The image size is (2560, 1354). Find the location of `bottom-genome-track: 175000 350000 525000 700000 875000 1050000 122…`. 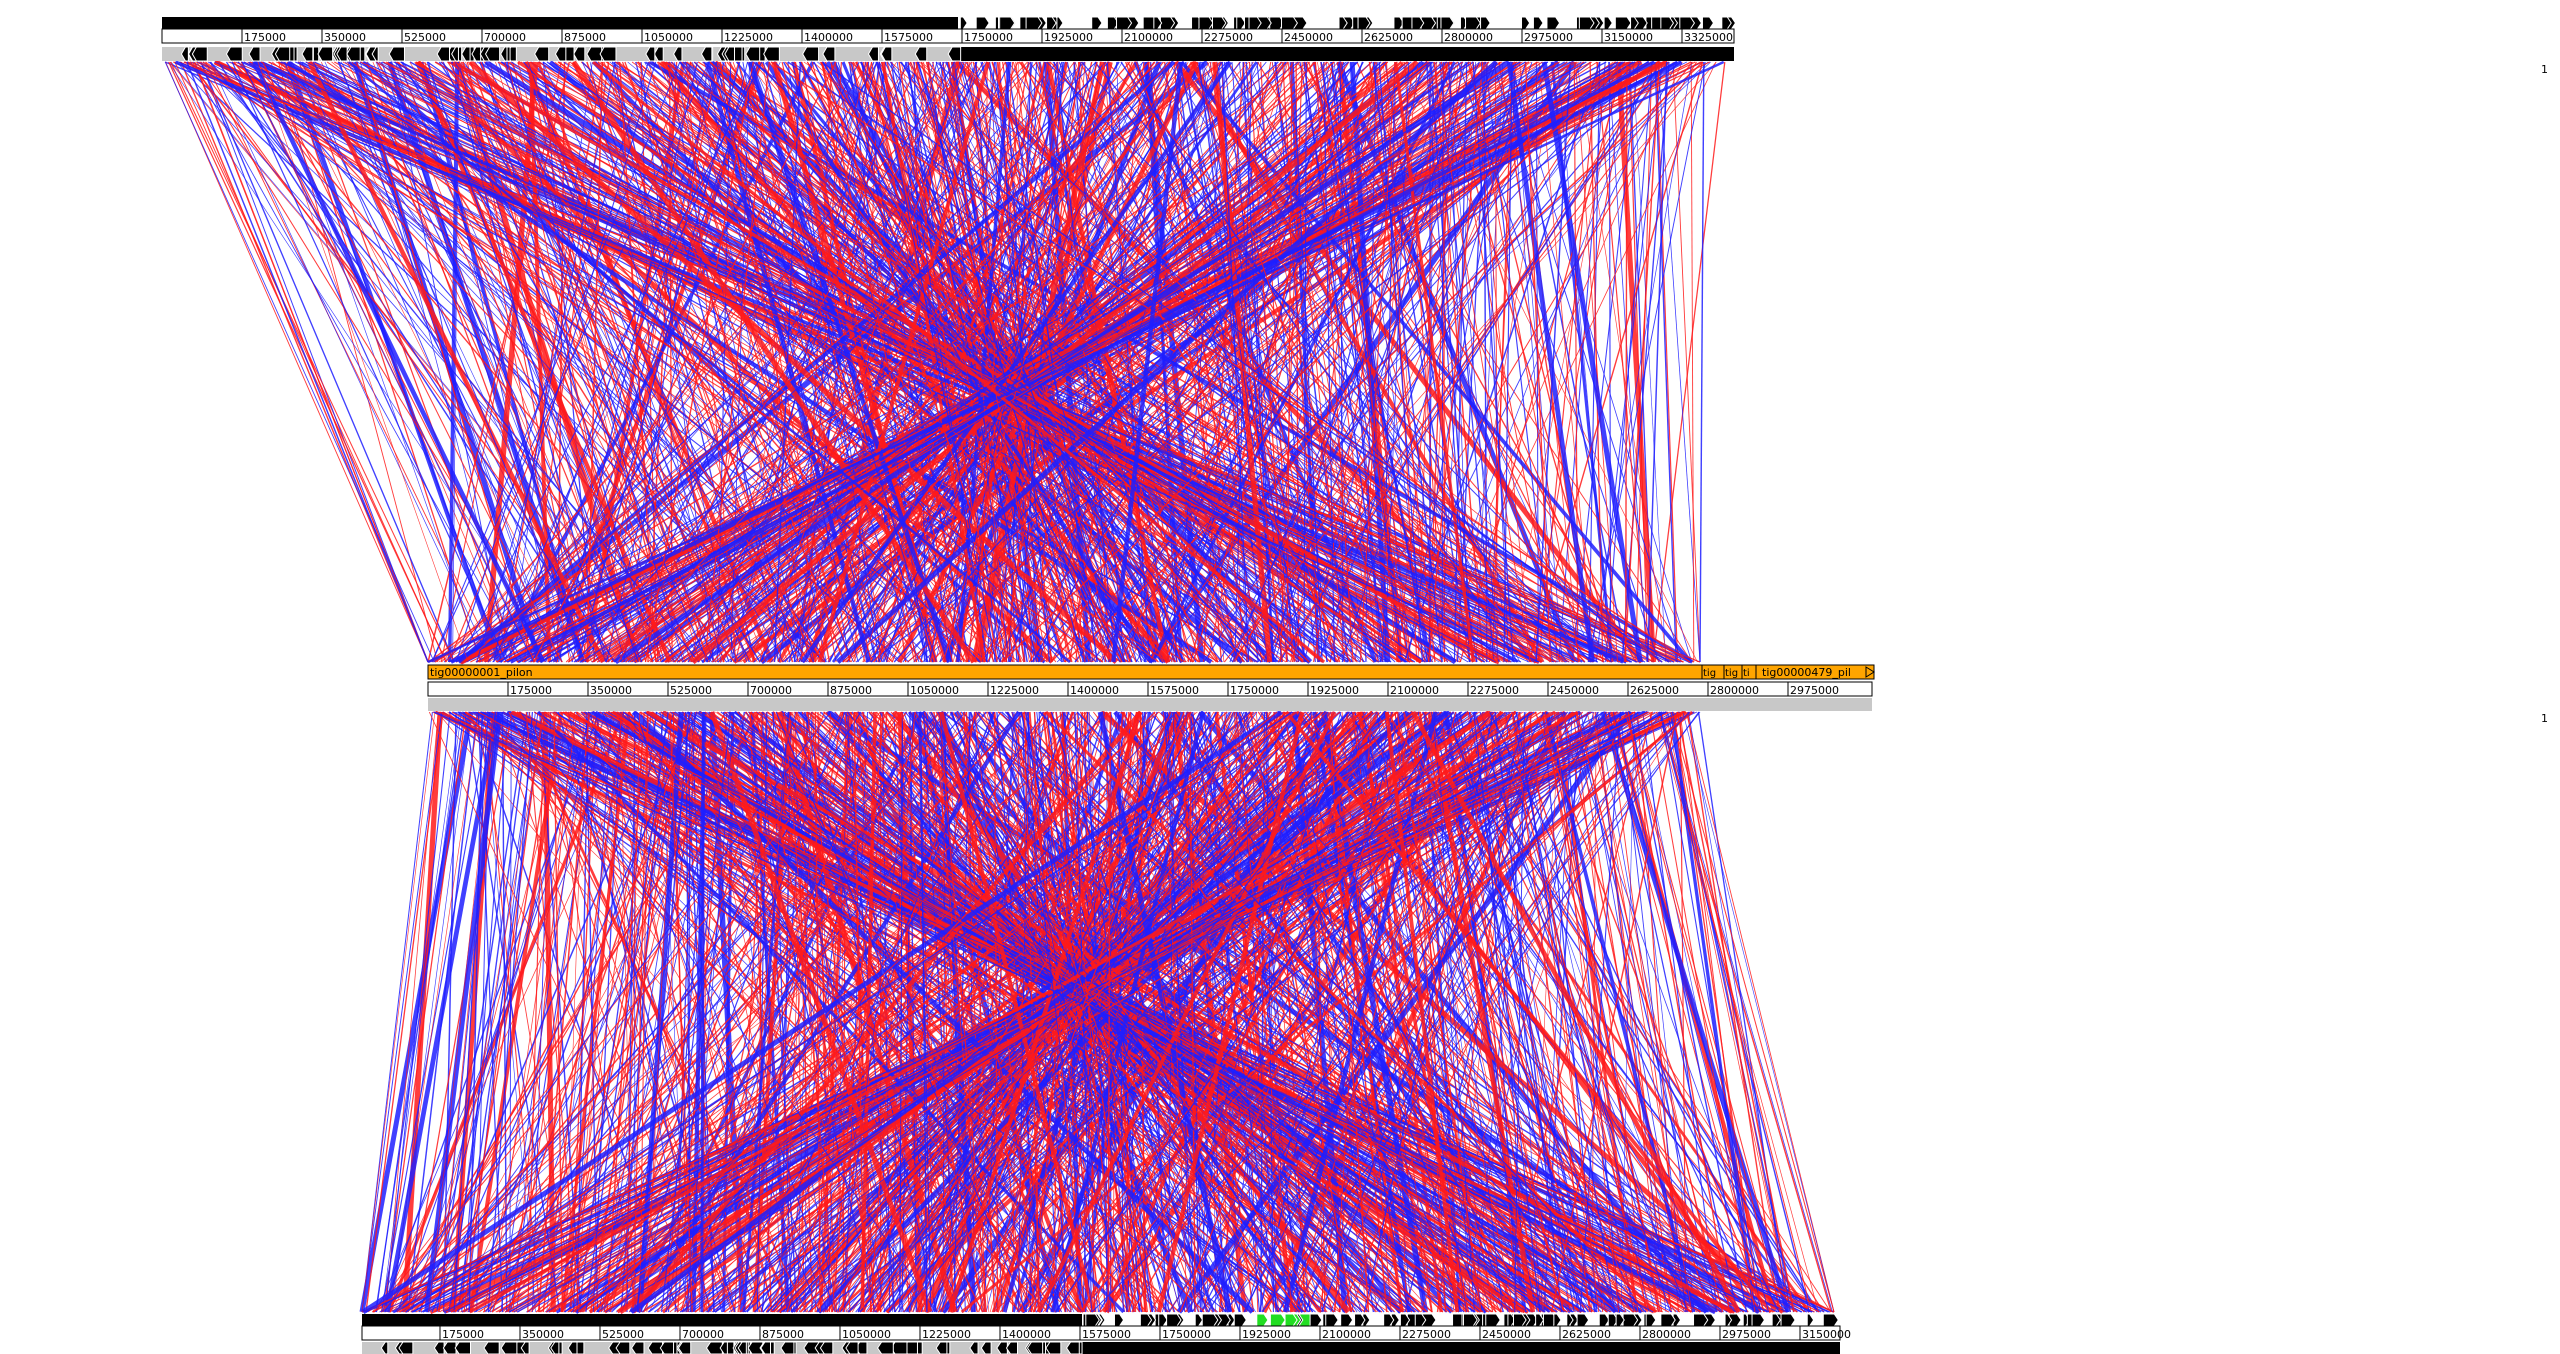

bottom-genome-track: 175000 350000 525000 700000 875000 1050000 122… is located at coordinates (1106, 1333).